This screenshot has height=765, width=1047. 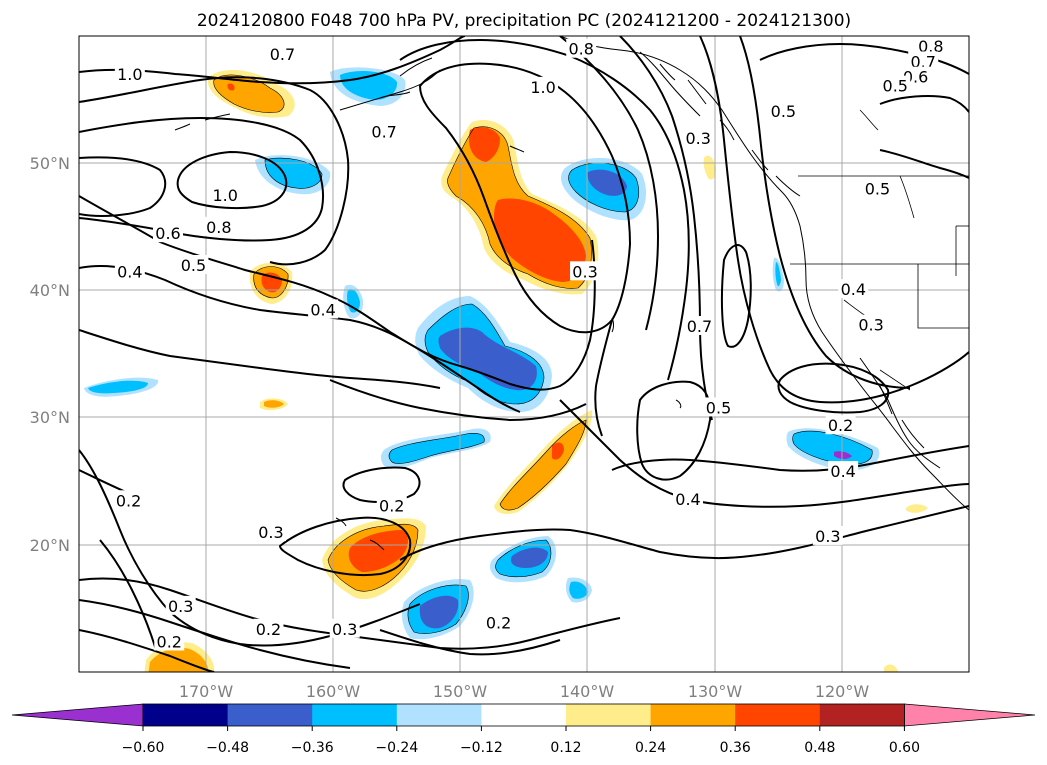 I want to click on blue-blob-aleutian, so click(x=293, y=175).